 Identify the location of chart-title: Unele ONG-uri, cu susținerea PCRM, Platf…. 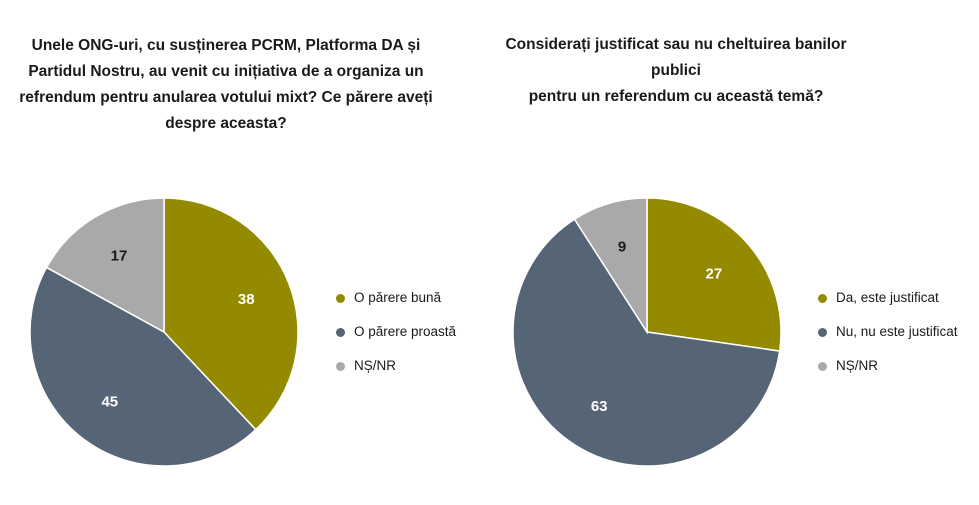
(226, 84).